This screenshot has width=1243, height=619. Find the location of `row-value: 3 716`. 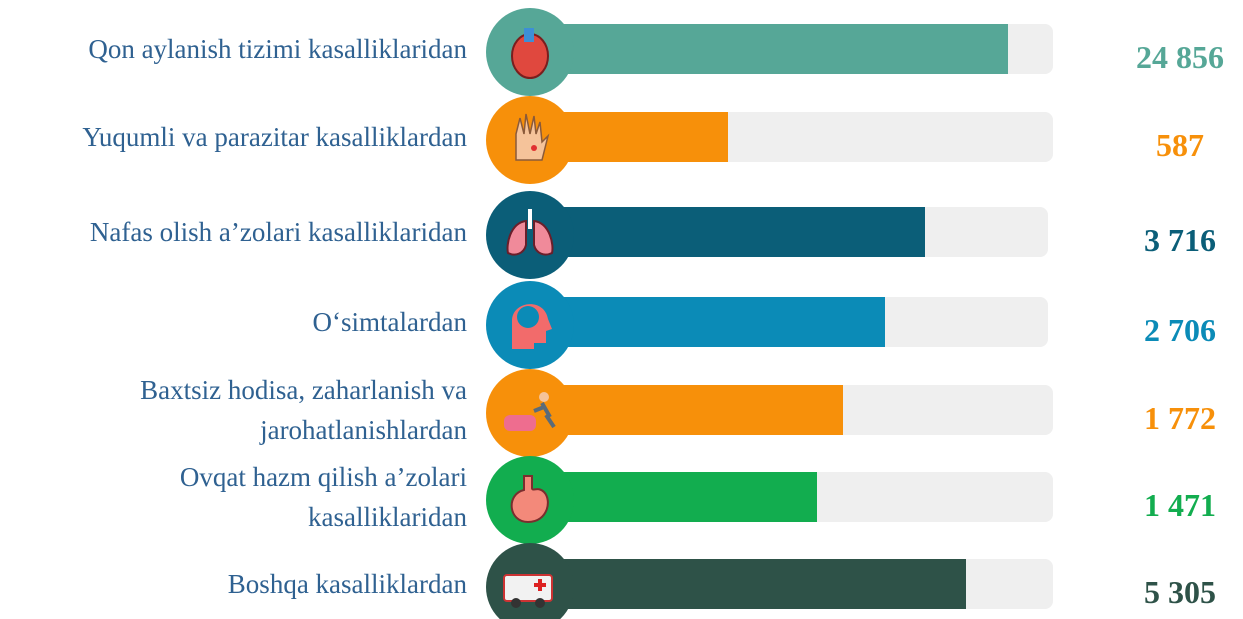

row-value: 3 716 is located at coordinates (1180, 240).